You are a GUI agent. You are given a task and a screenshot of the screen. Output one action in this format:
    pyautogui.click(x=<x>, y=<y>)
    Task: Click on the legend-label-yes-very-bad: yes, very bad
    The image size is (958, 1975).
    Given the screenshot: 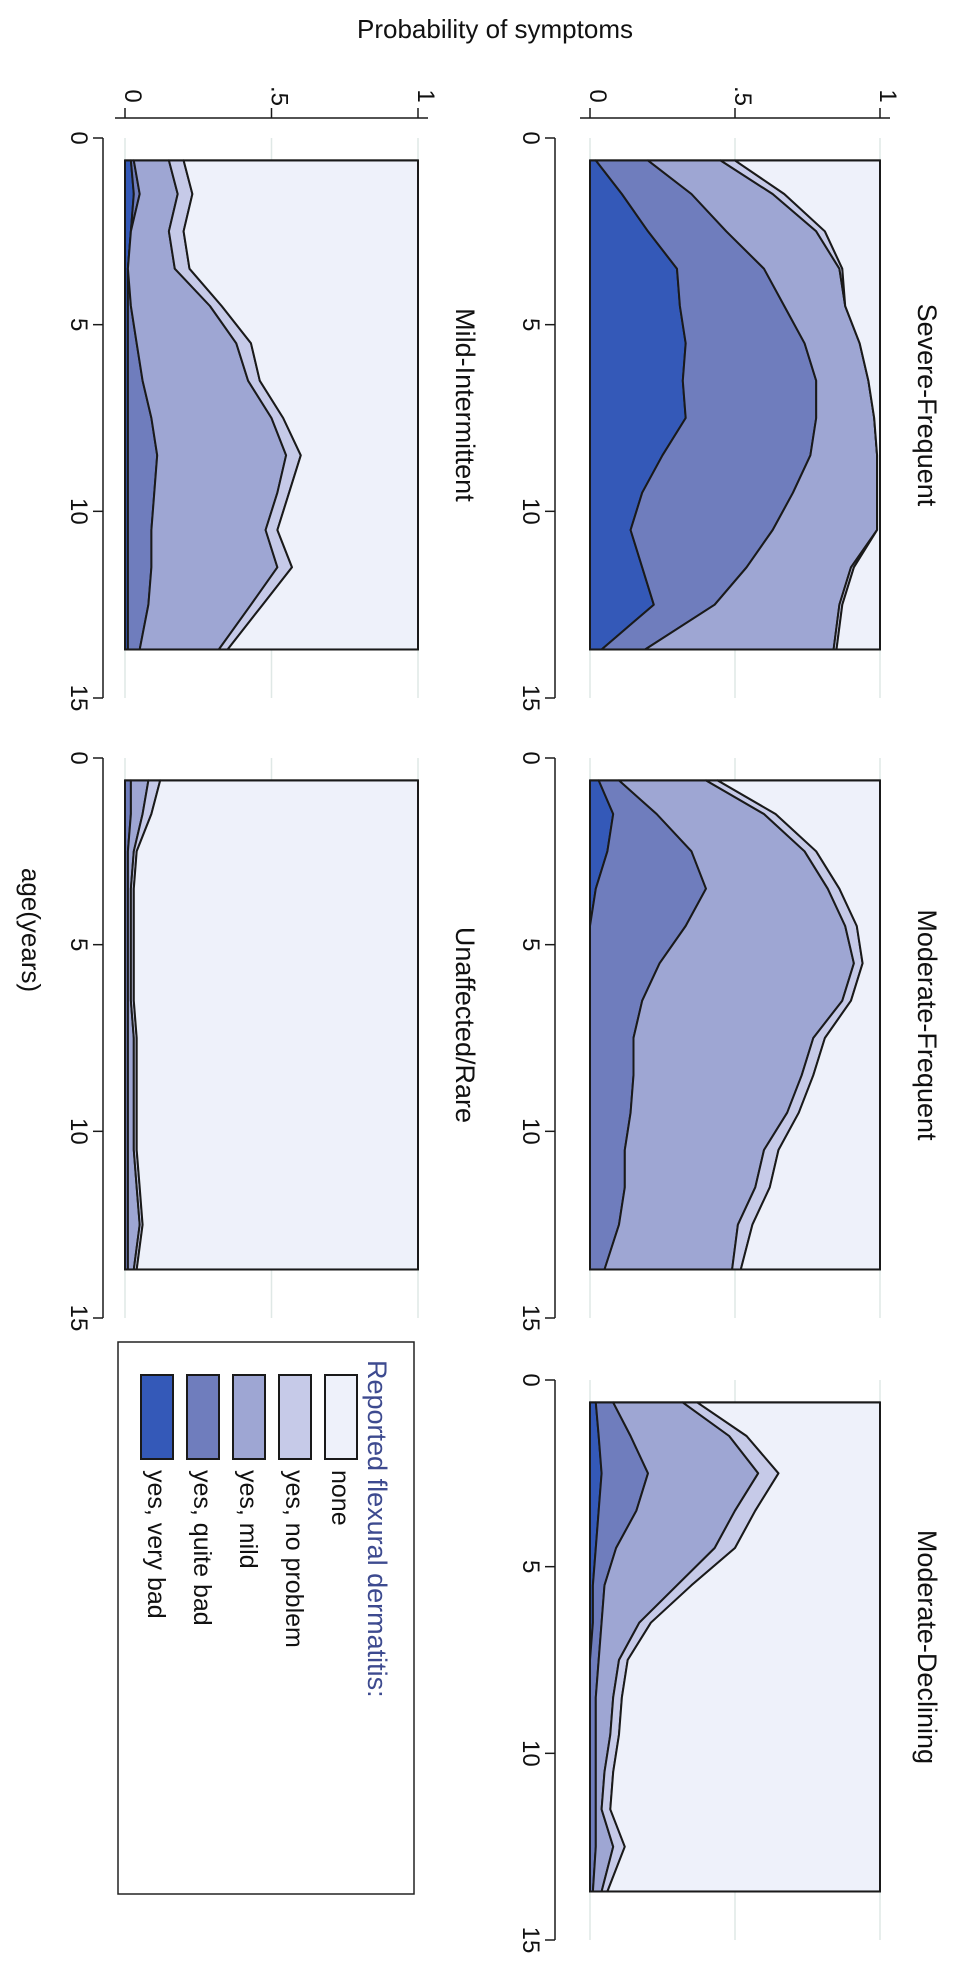 What is the action you would take?
    pyautogui.click(x=156, y=1544)
    